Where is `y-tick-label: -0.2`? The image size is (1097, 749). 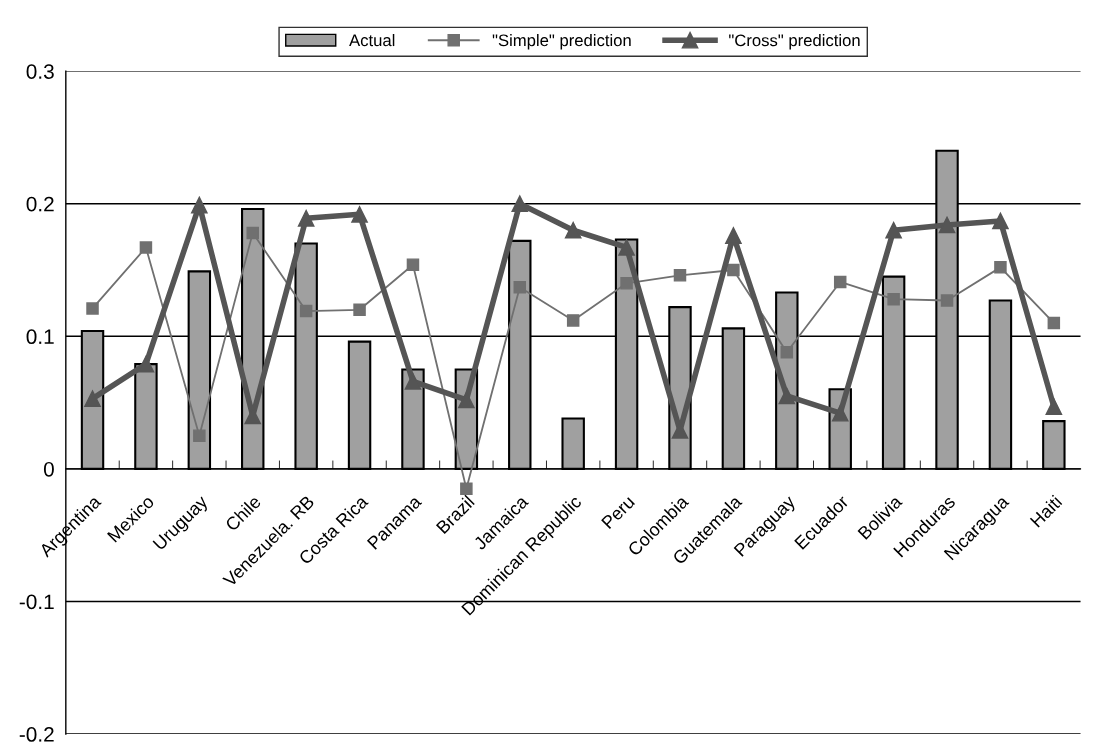
y-tick-label: -0.2 is located at coordinates (36, 734).